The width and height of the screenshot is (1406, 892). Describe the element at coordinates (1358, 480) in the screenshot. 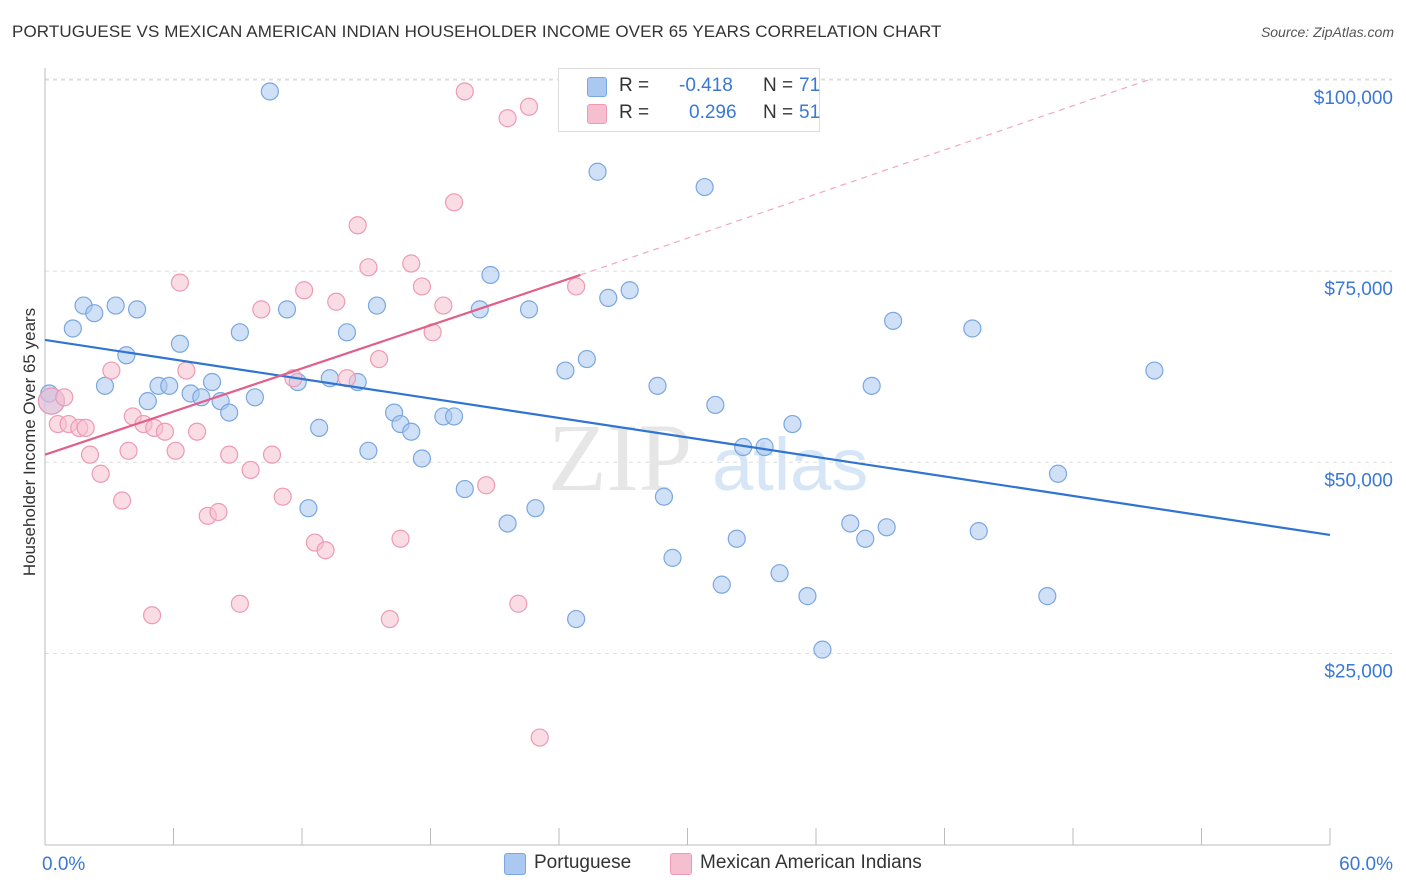

I see `y-tick-label: $50,000` at that location.